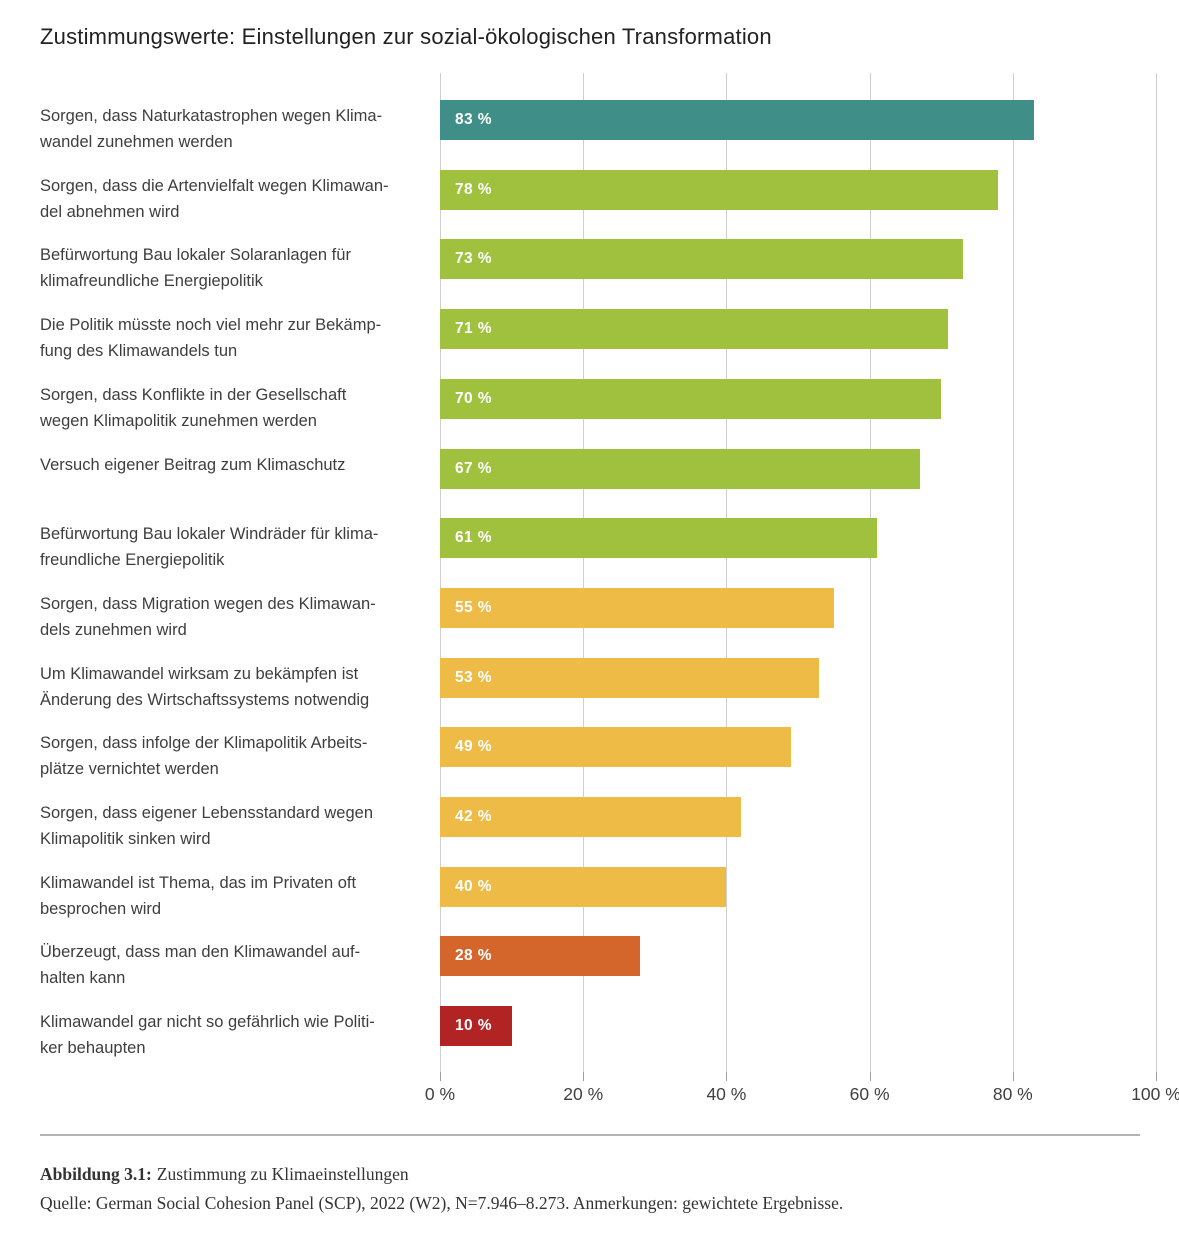 The width and height of the screenshot is (1179, 1245). Describe the element at coordinates (473, 538) in the screenshot. I see `bar-value-label: 61 %` at that location.